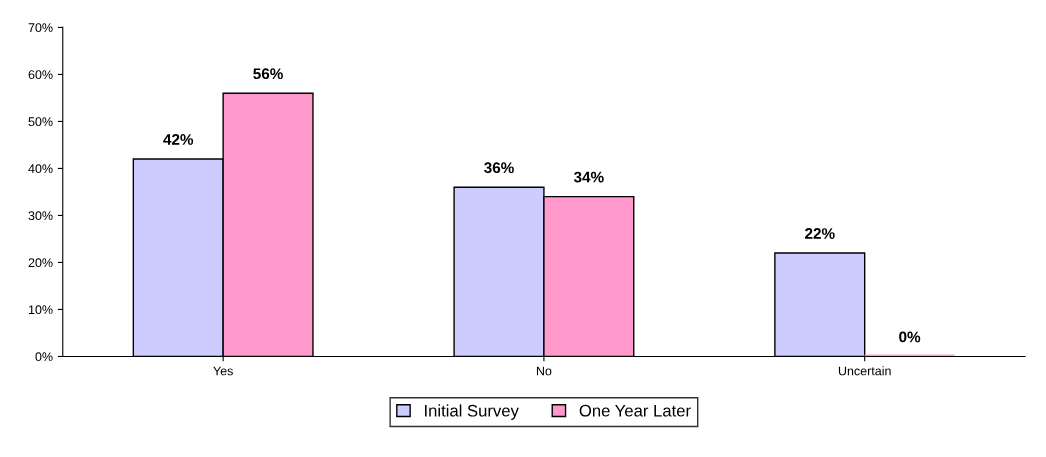 The height and width of the screenshot is (457, 1046). What do you see at coordinates (40, 169) in the screenshot?
I see `y-tick-label: 40%` at bounding box center [40, 169].